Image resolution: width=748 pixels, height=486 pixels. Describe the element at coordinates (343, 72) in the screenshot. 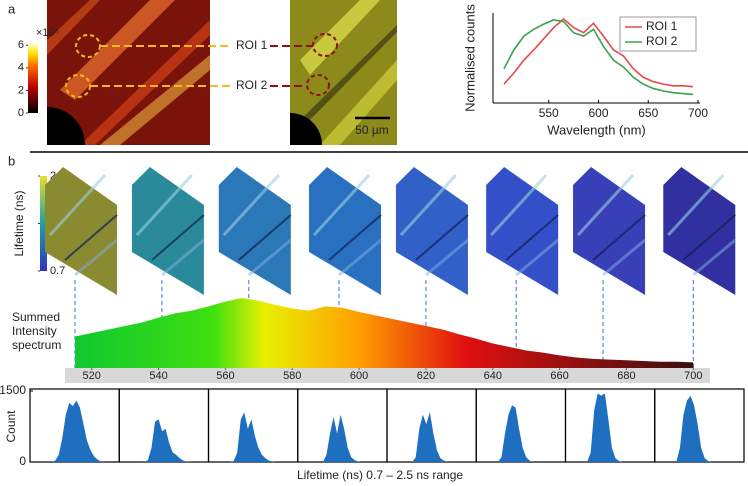

I see `false-color-image` at that location.